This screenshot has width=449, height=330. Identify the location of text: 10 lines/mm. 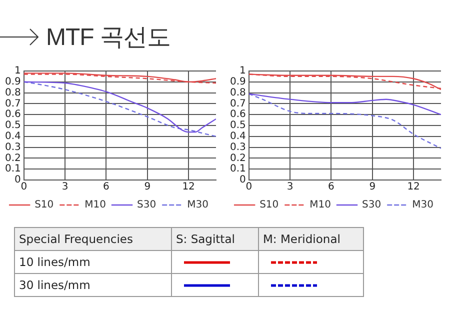
(93, 262).